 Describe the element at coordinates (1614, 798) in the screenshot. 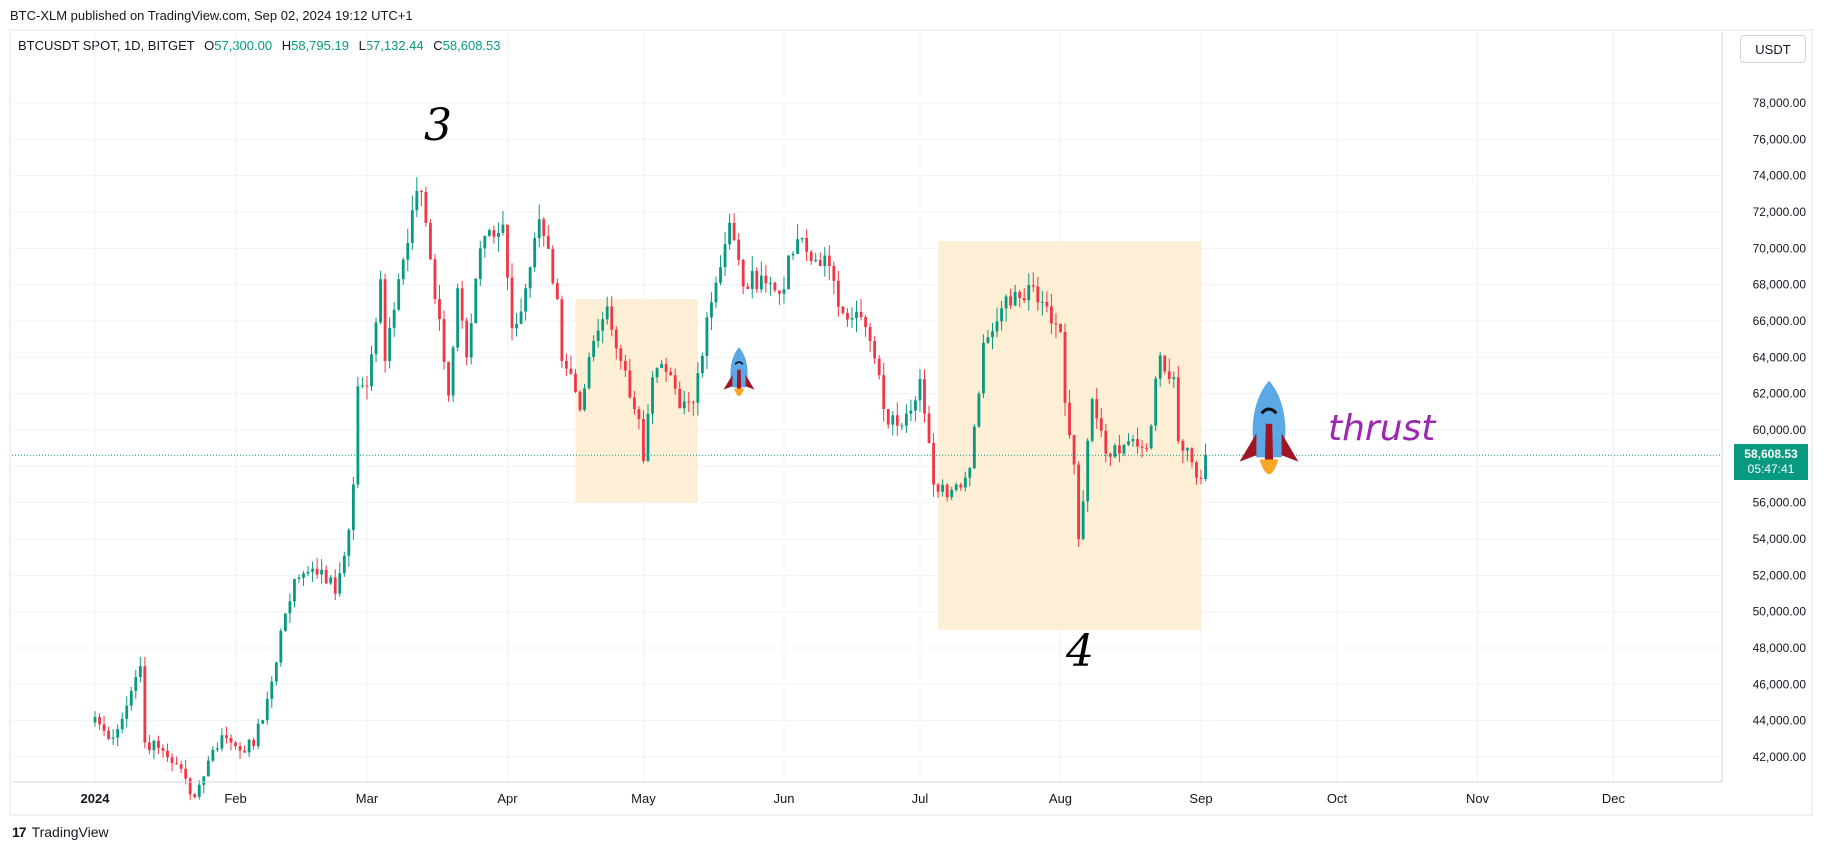

I see `x-tick-label: Dec` at that location.